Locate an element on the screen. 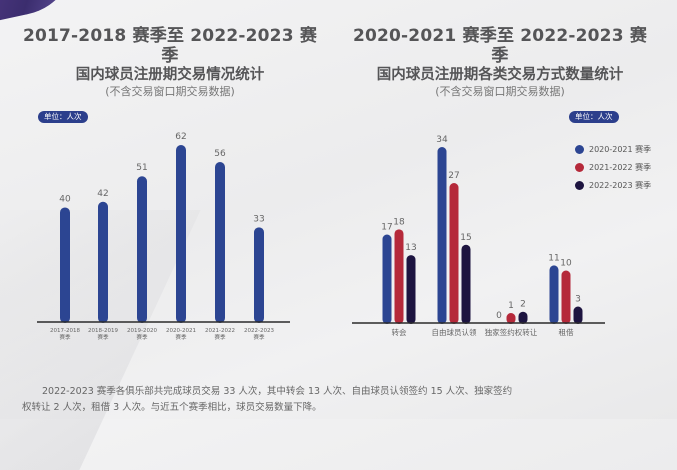 Image resolution: width=677 pixels, height=470 pixels. left-bar-value-label: 33 is located at coordinates (258, 219).